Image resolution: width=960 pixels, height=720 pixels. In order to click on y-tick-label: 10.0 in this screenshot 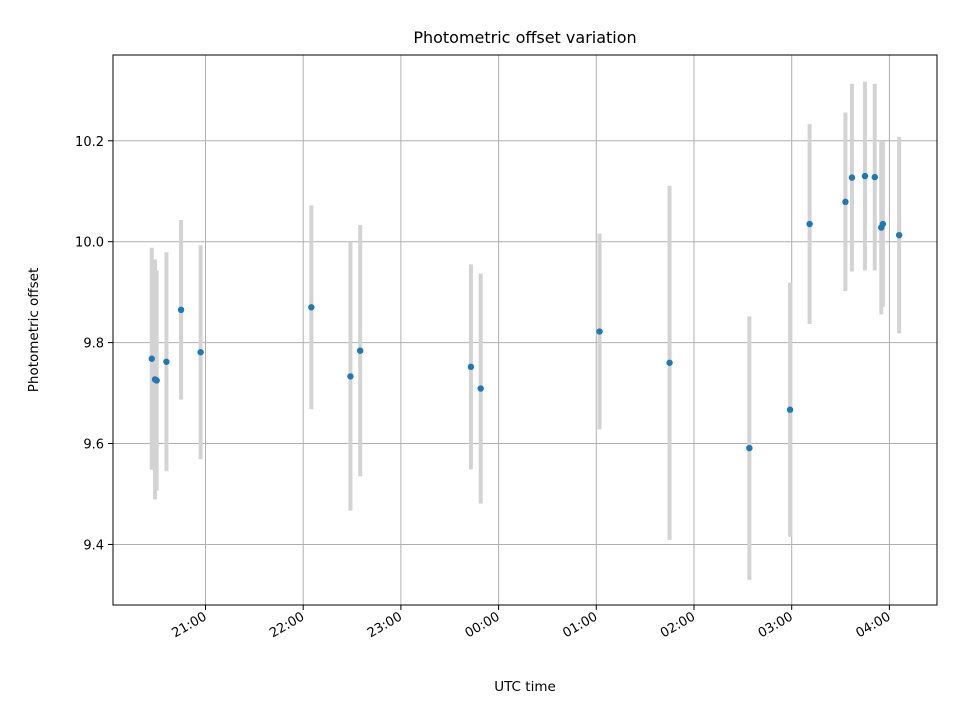, I will do `click(89, 243)`.